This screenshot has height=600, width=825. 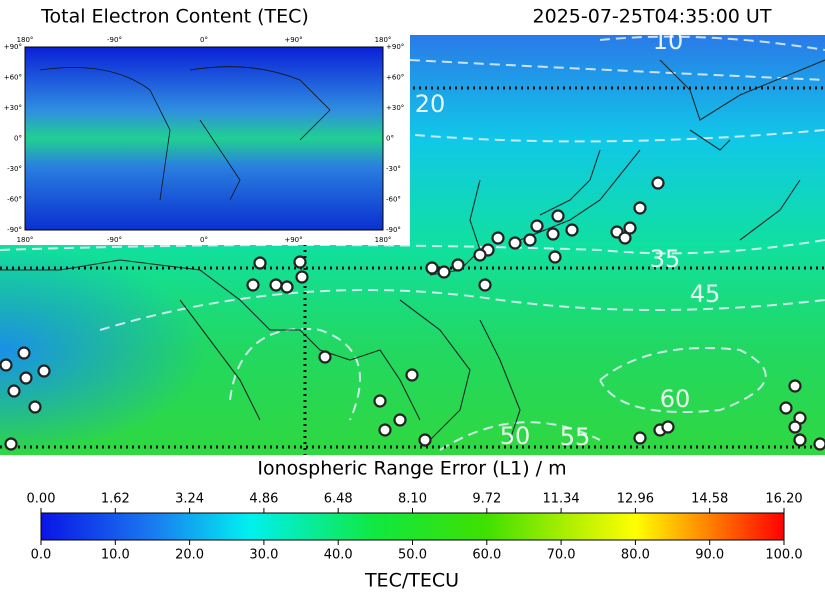 What do you see at coordinates (709, 499) in the screenshot?
I see `tick-label: 14.58` at bounding box center [709, 499].